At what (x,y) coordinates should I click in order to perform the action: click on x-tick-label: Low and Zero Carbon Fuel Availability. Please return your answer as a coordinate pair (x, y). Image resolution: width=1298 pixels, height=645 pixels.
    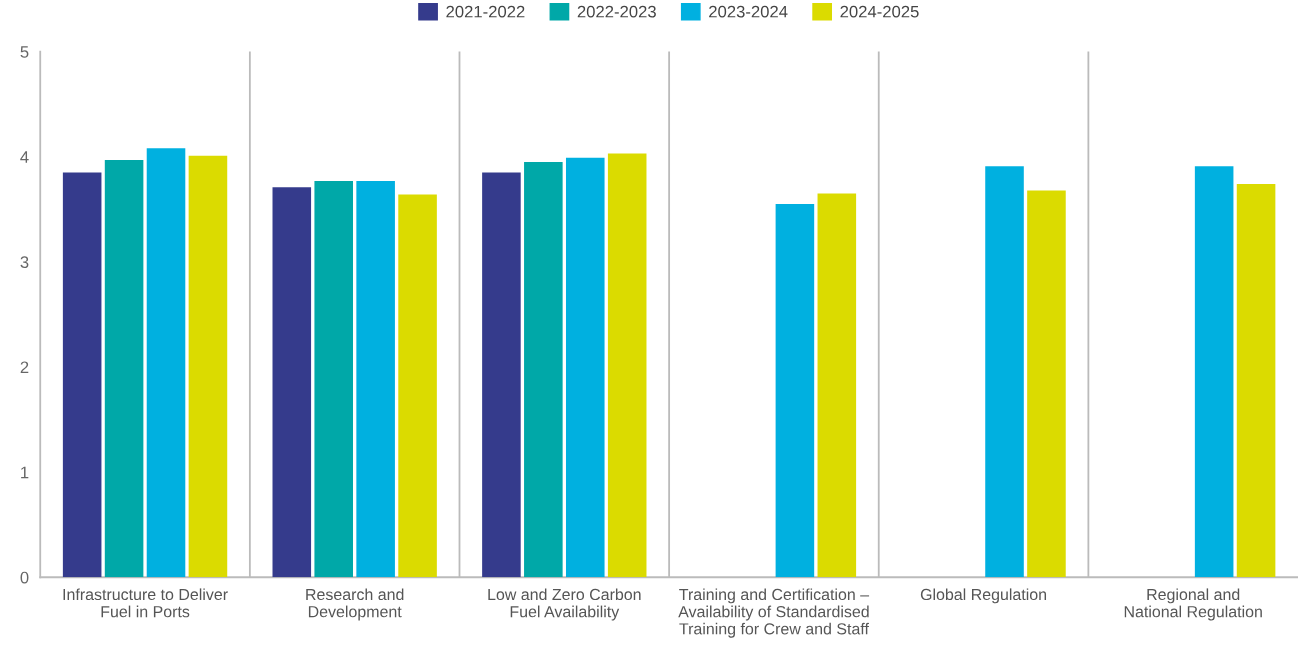
    Looking at the image, I should click on (564, 604).